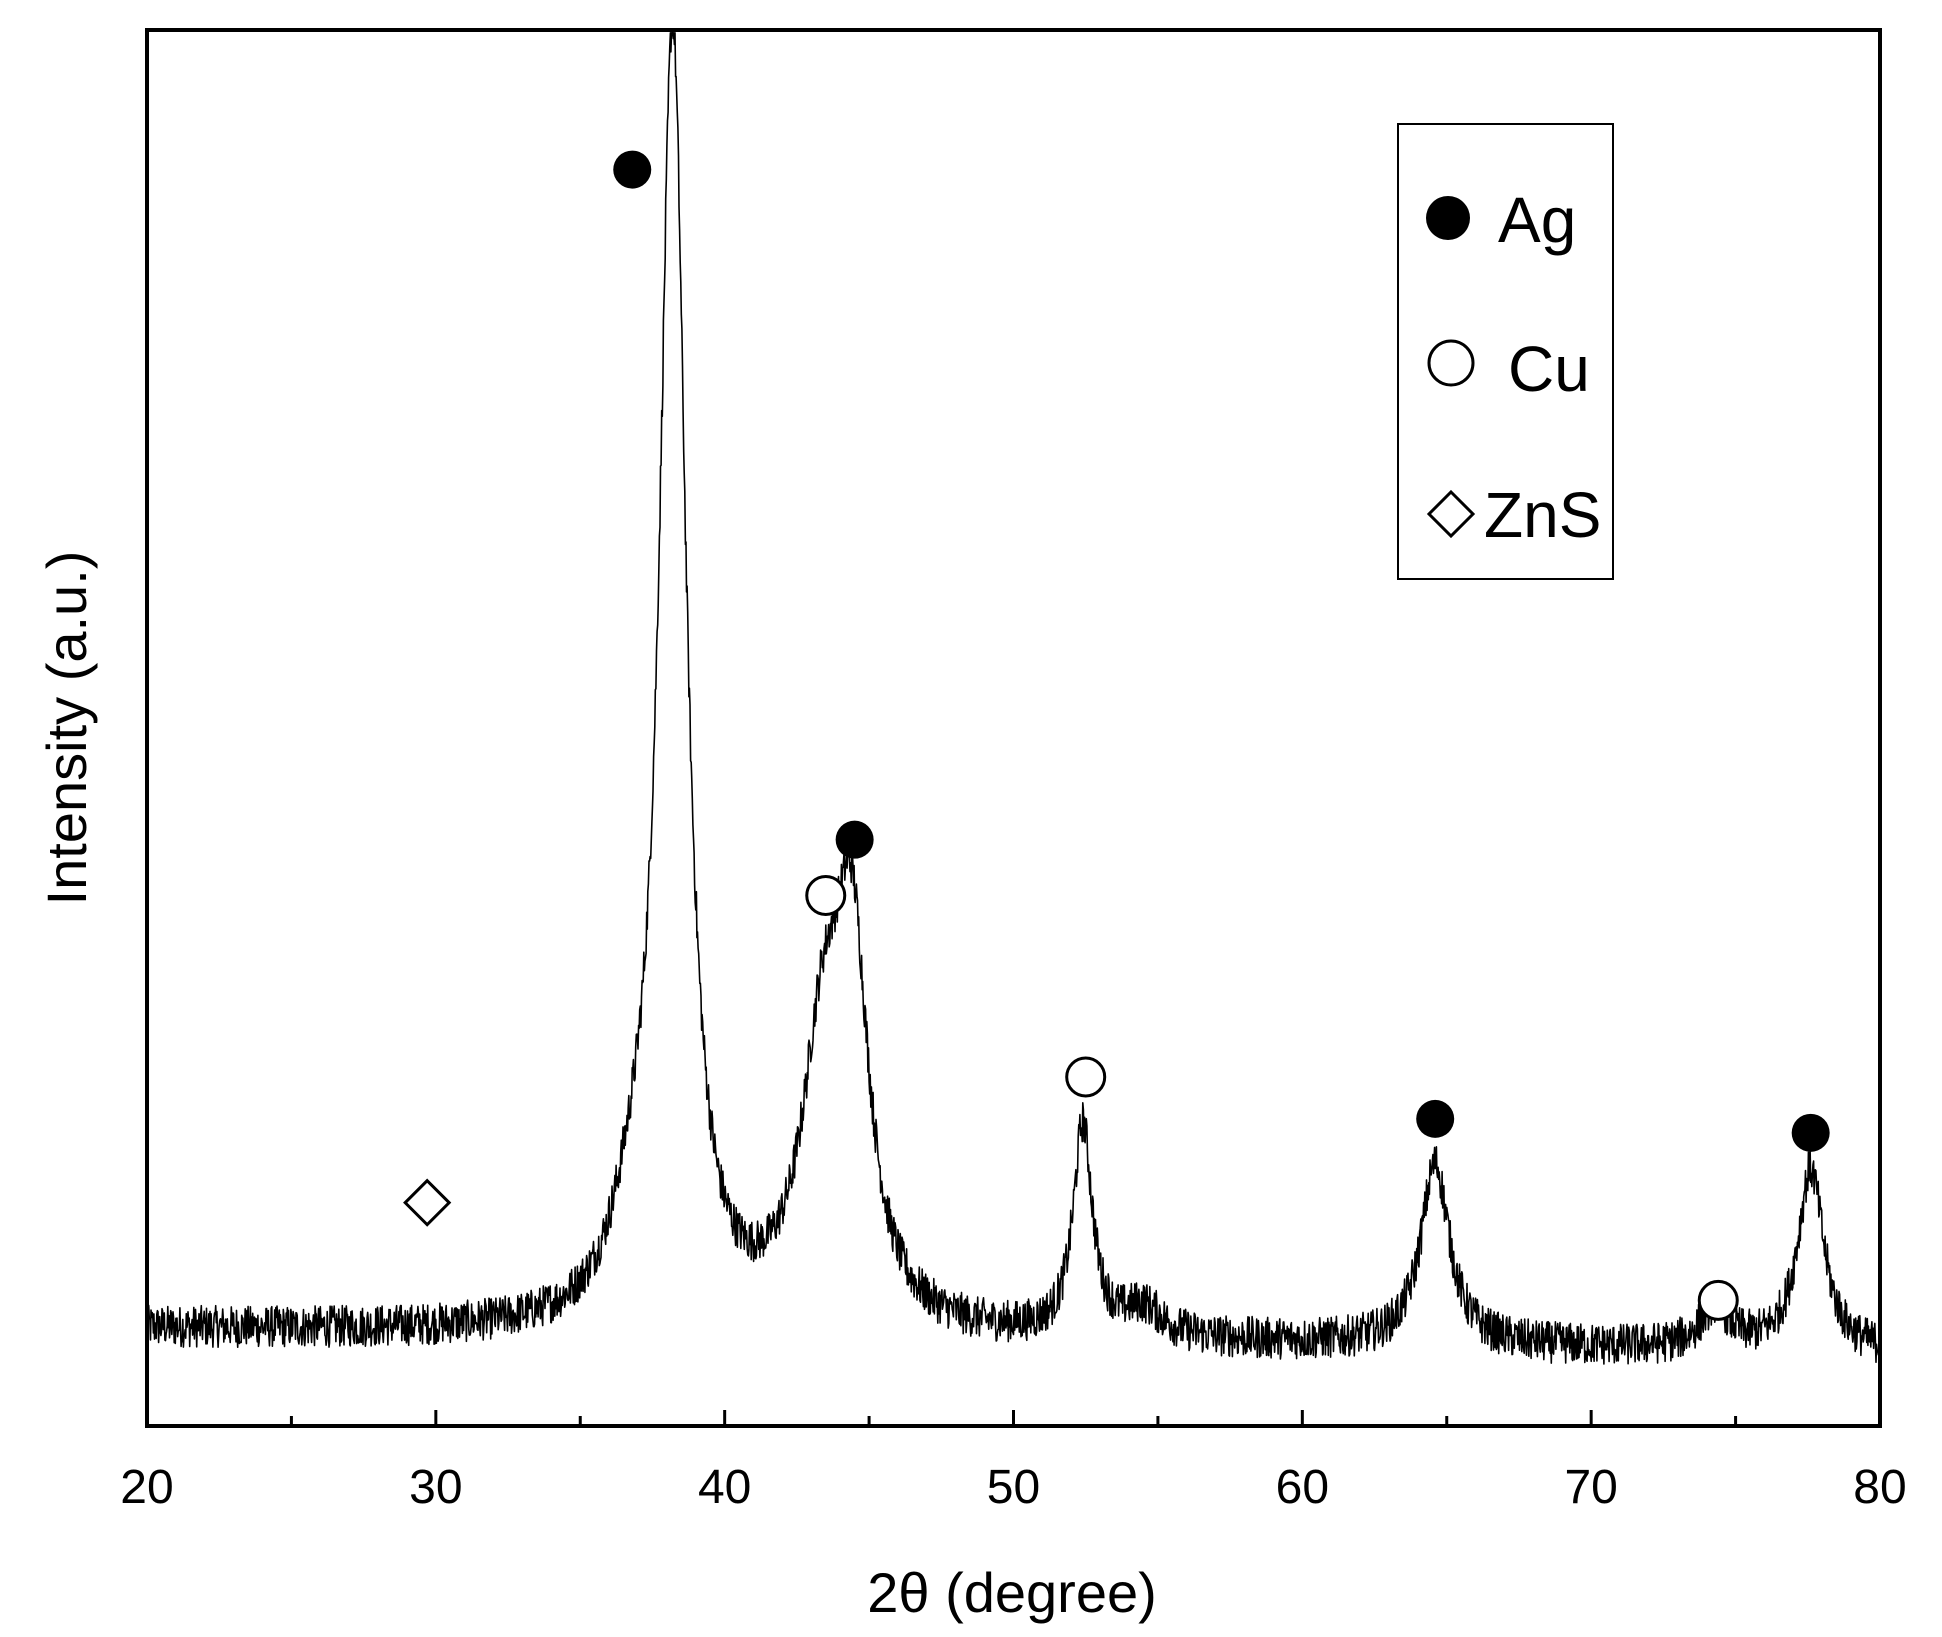 The width and height of the screenshot is (1942, 1637). Describe the element at coordinates (1012, 1592) in the screenshot. I see `x-axis-label: 2θ (degree)` at that location.